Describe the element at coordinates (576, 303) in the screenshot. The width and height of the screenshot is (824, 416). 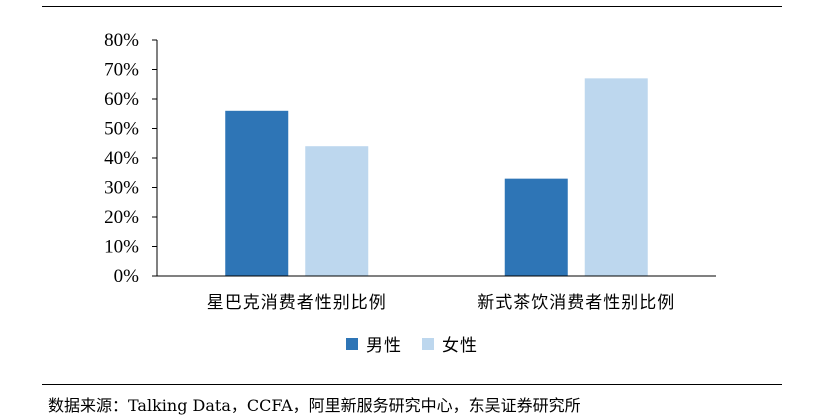
I see `x-category-label: 新式茶饮消费者性别比例` at that location.